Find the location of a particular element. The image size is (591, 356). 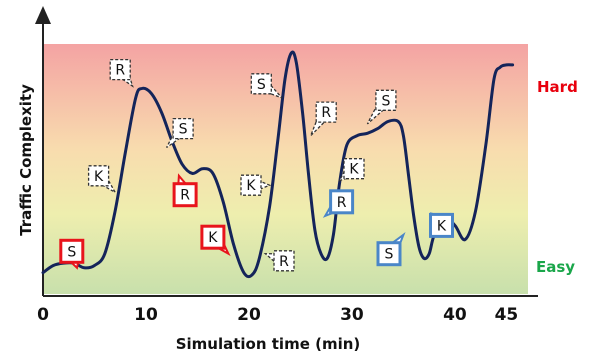

annotation-tag-k-7: K is located at coordinates (256, 185).